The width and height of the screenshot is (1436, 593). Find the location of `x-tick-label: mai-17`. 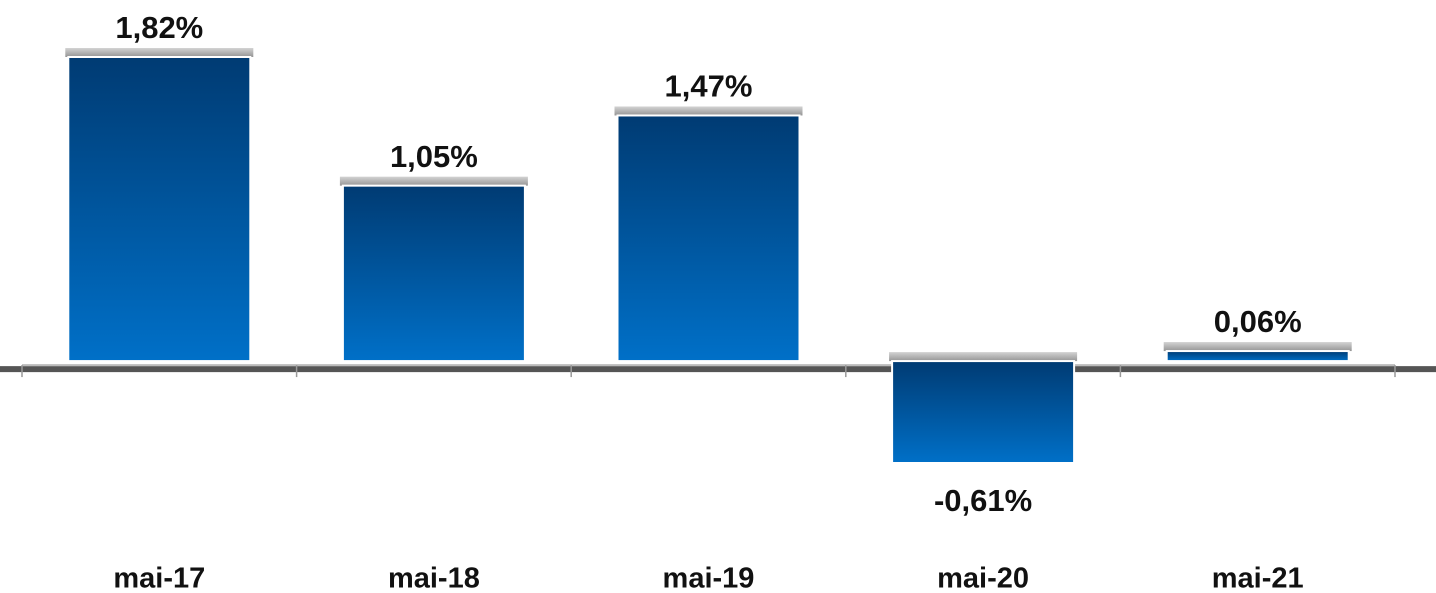

x-tick-label: mai-17 is located at coordinates (159, 578).